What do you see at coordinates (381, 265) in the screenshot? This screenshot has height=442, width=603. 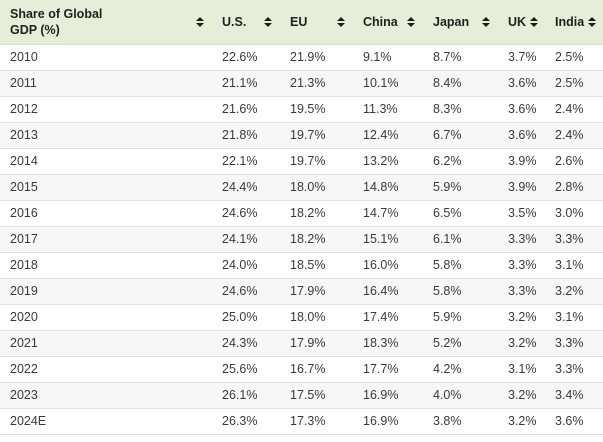 I see `table-cell: 16.0%` at bounding box center [381, 265].